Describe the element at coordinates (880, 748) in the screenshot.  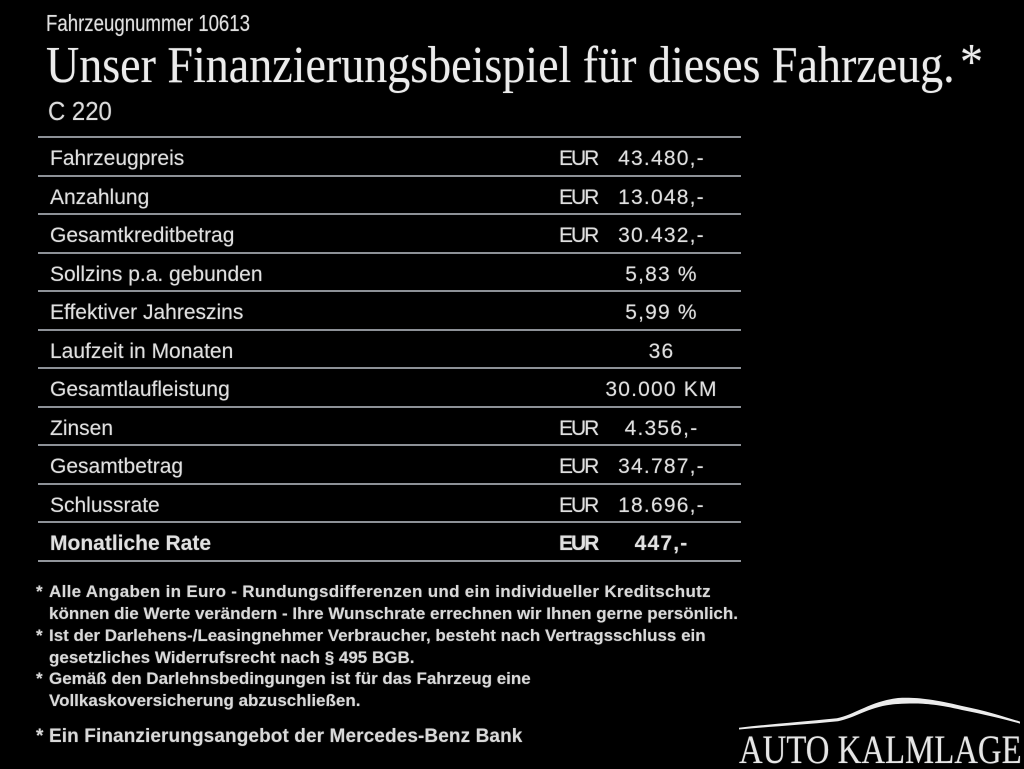
I see `svg-text: AUTO KALMLAGE` at that location.